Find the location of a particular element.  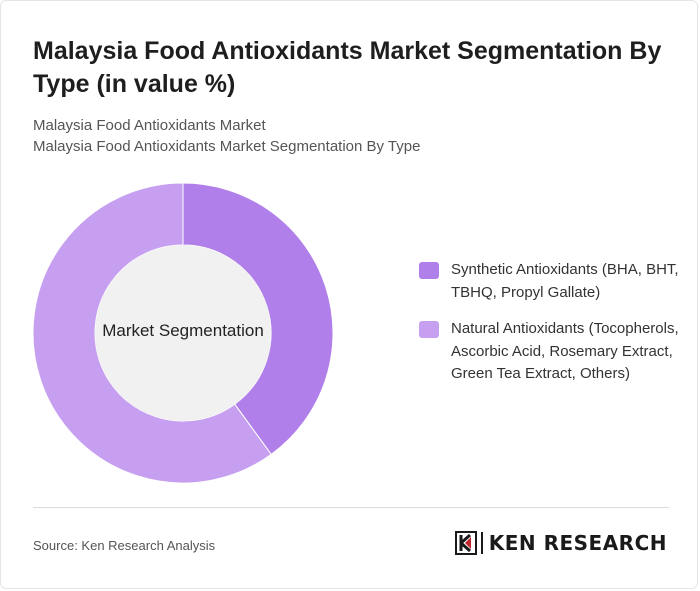

donut-hole is located at coordinates (183, 333).